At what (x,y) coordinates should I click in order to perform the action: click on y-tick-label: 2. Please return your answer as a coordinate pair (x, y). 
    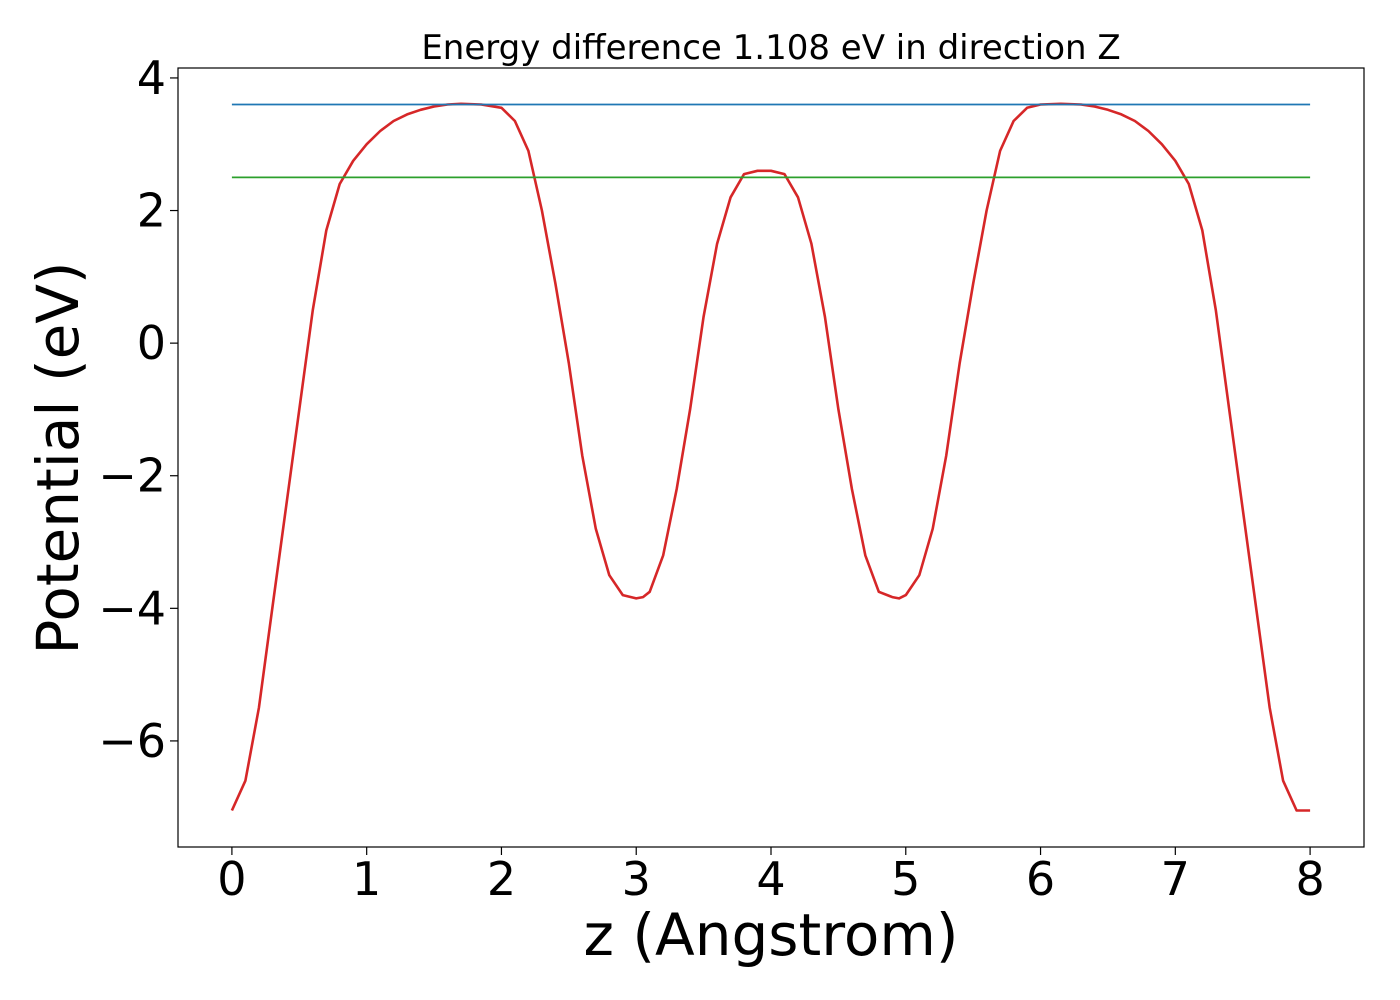
    Looking at the image, I should click on (151, 211).